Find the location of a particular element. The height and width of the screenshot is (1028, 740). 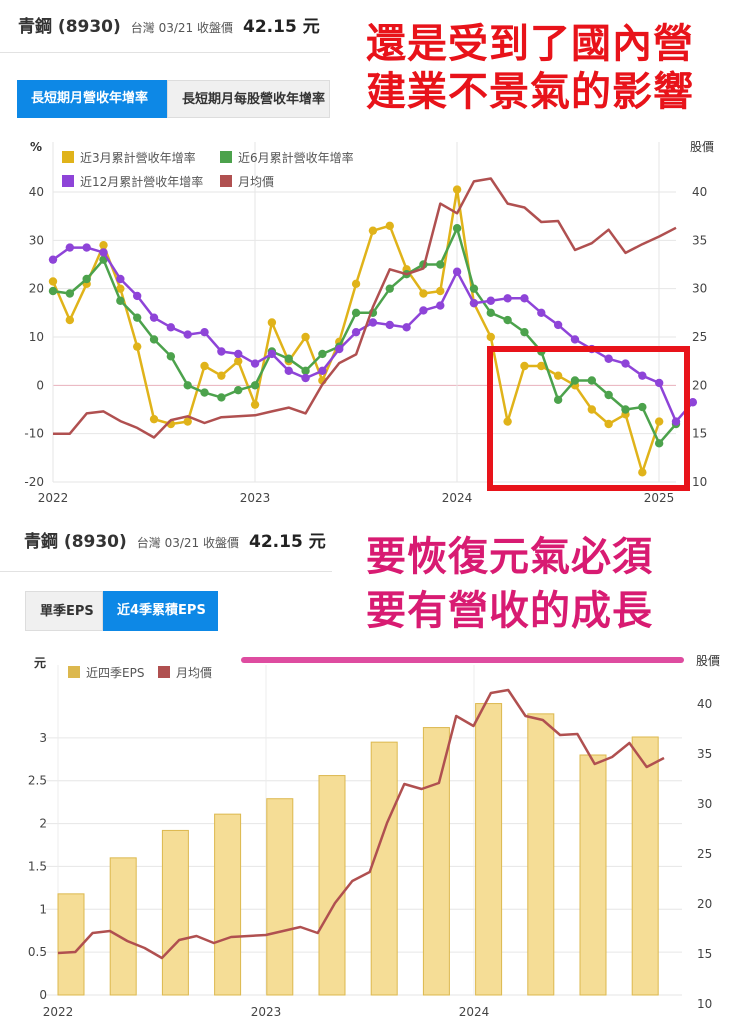

tab-revenue-yoy: 長短期月營收年增率 is located at coordinates (92, 99).